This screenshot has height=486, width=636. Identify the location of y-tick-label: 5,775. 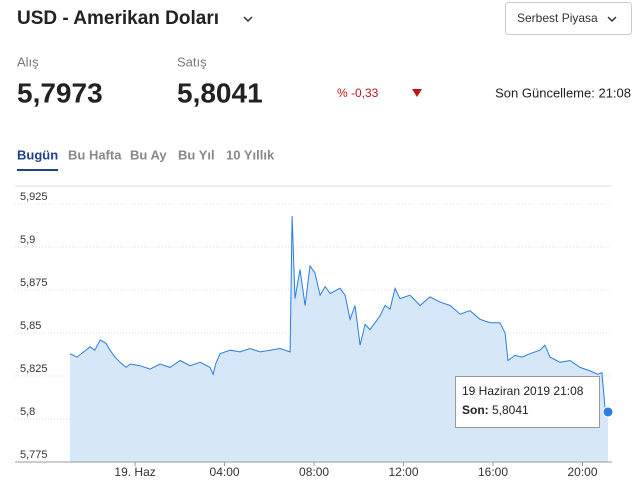
(34, 455).